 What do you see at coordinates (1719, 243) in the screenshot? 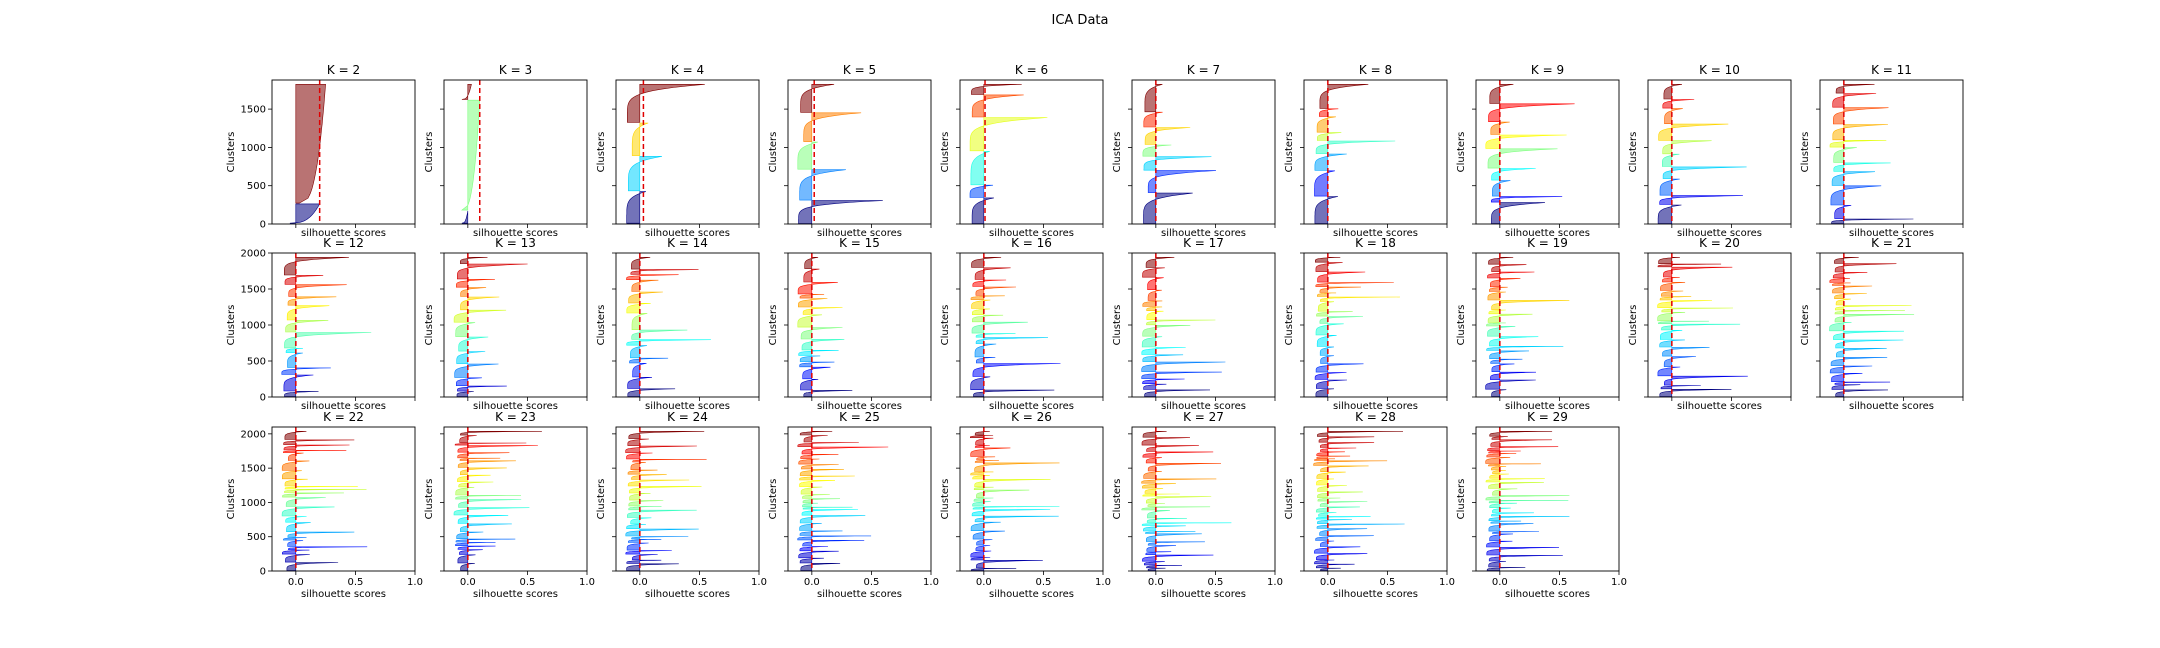
I see `panel-title: K = 20` at bounding box center [1719, 243].